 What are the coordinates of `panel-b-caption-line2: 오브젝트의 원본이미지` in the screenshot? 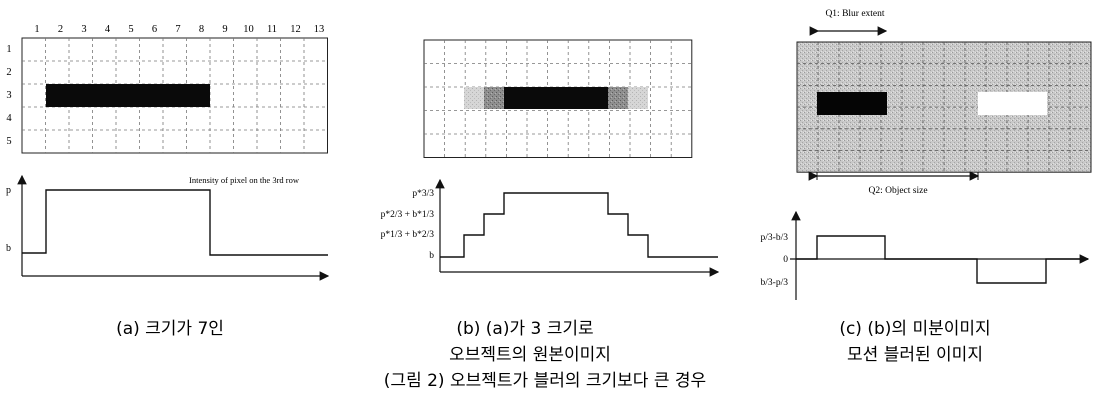 It's located at (530, 355).